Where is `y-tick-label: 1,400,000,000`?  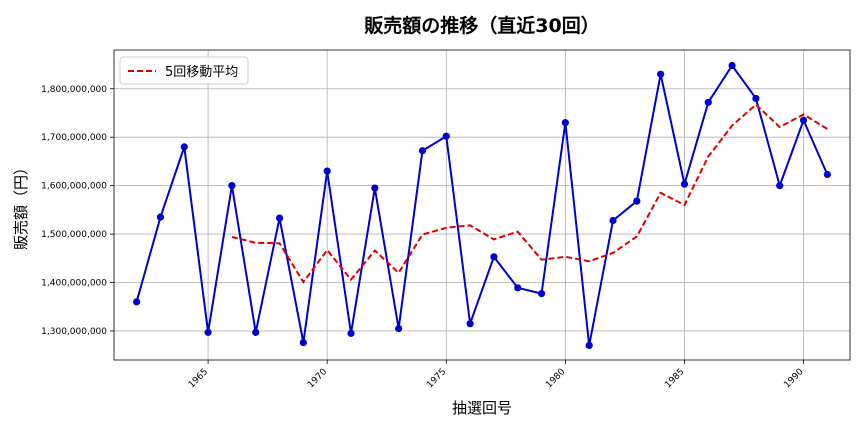 y-tick-label: 1,400,000,000 is located at coordinates (74, 284).